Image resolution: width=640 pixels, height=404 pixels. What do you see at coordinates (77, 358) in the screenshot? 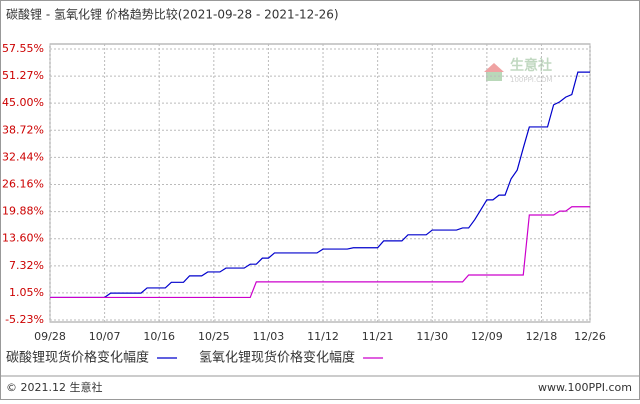
I see `legend-label: 碳酸锂现货价格变化幅度` at bounding box center [77, 358].